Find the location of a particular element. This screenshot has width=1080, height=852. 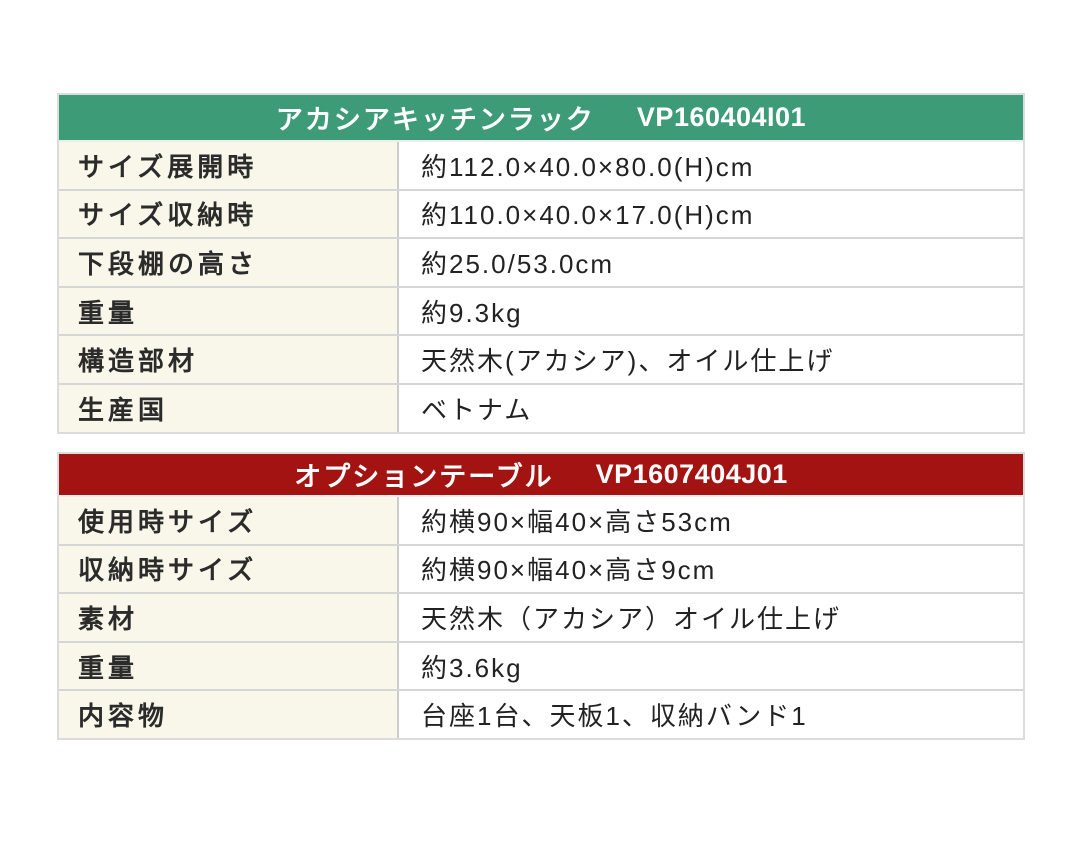

product-name: アカシアキッチンラック is located at coordinates (435, 120).